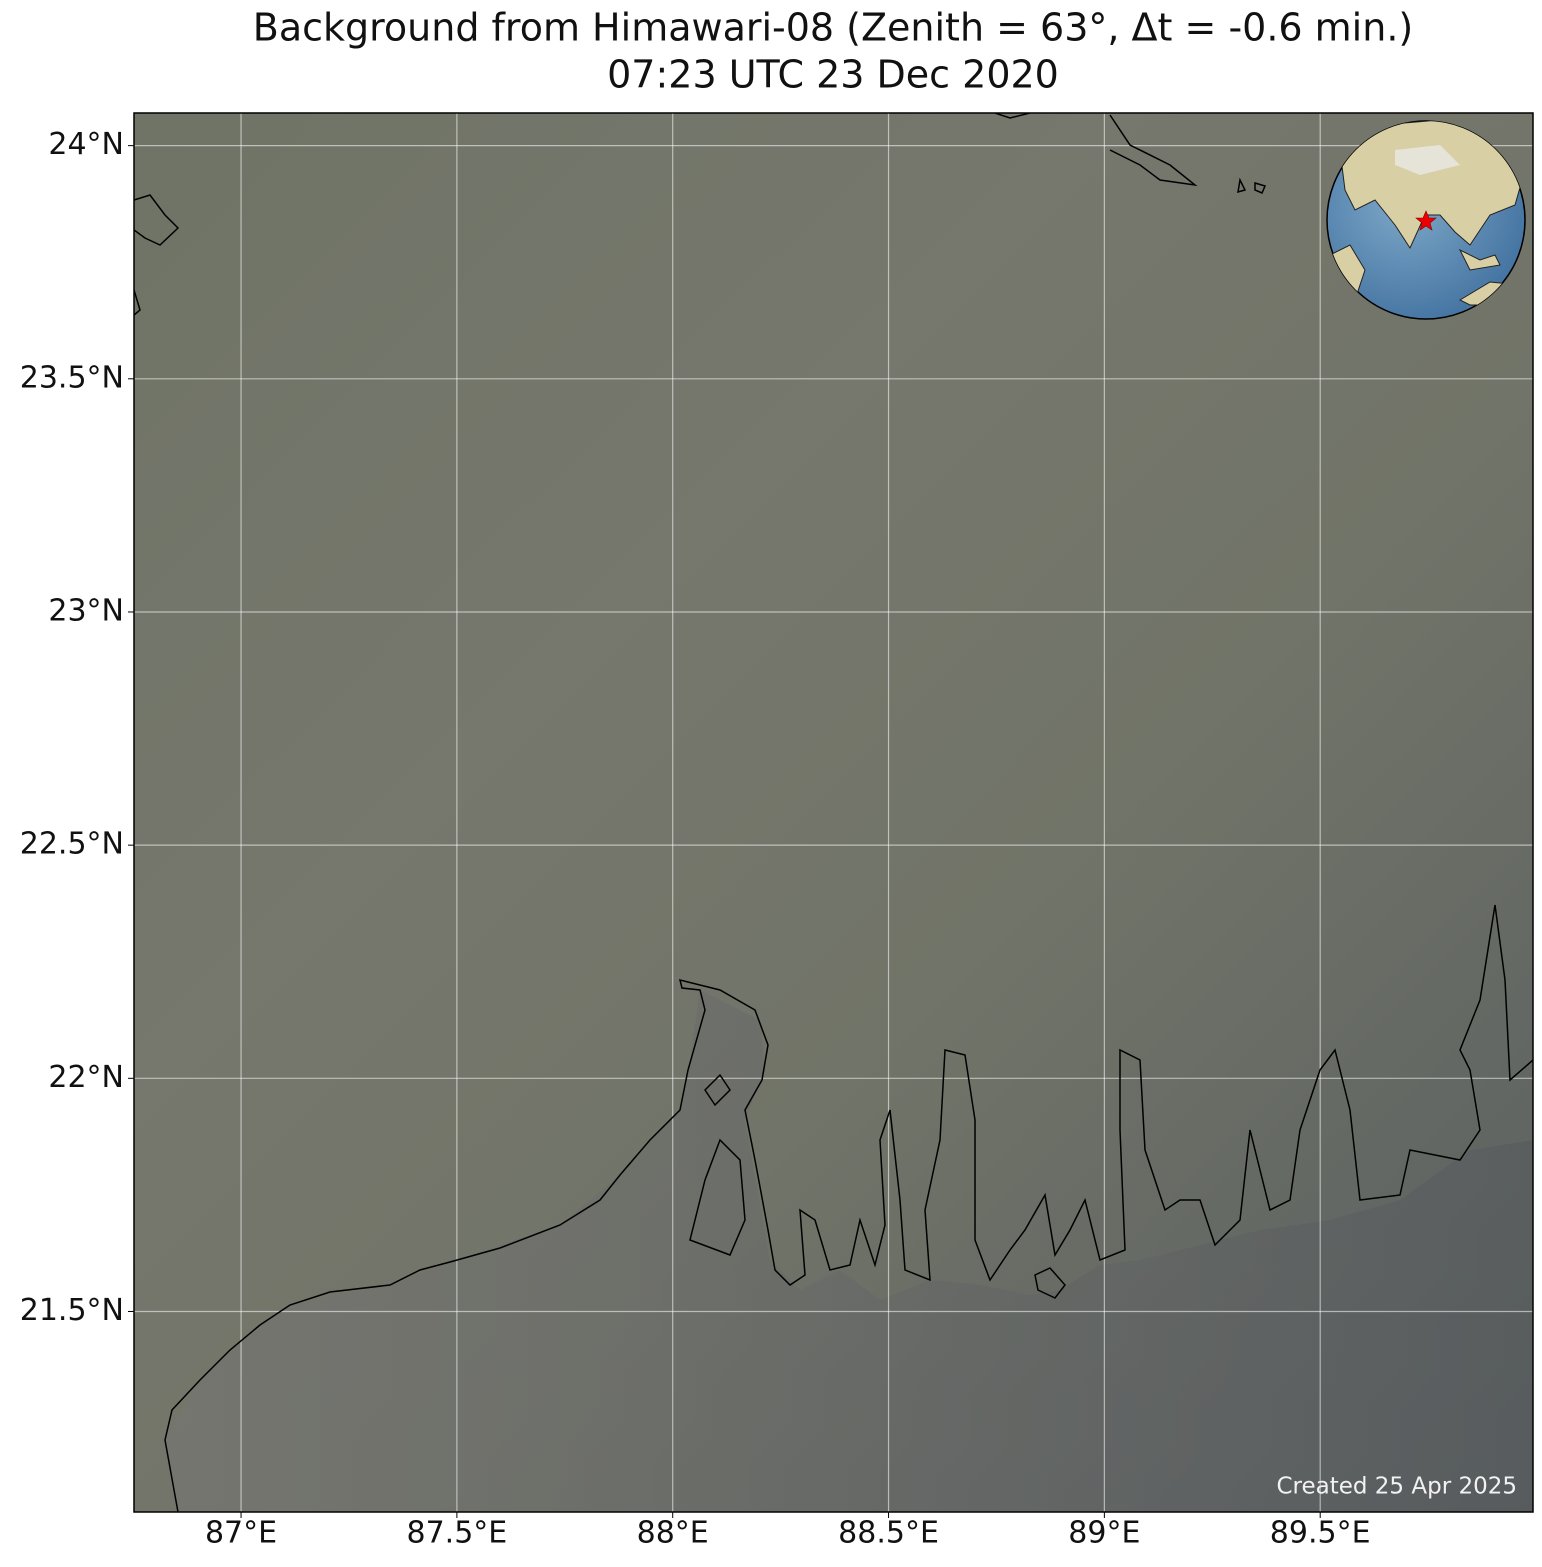  What do you see at coordinates (241, 1533) in the screenshot?
I see `x-tick-label: 87°E` at bounding box center [241, 1533].